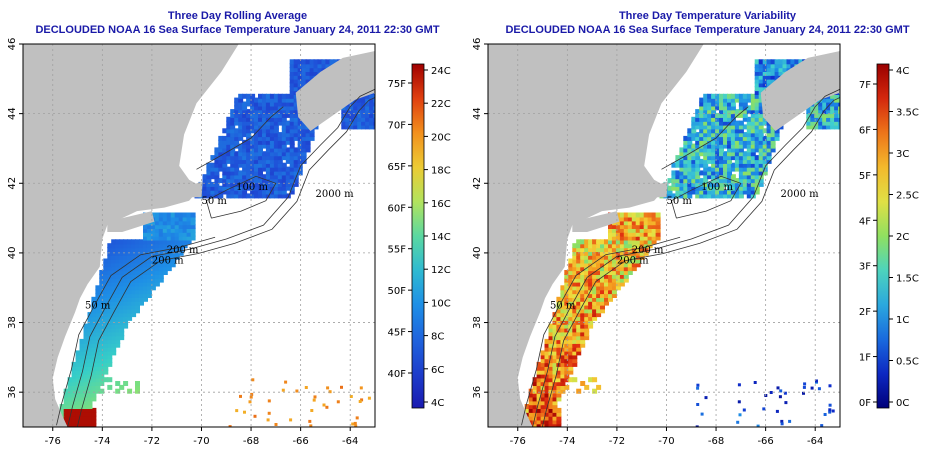 The image size is (950, 475). I want to click on colorbar-fahrenheit-label: 75F, so click(397, 84).